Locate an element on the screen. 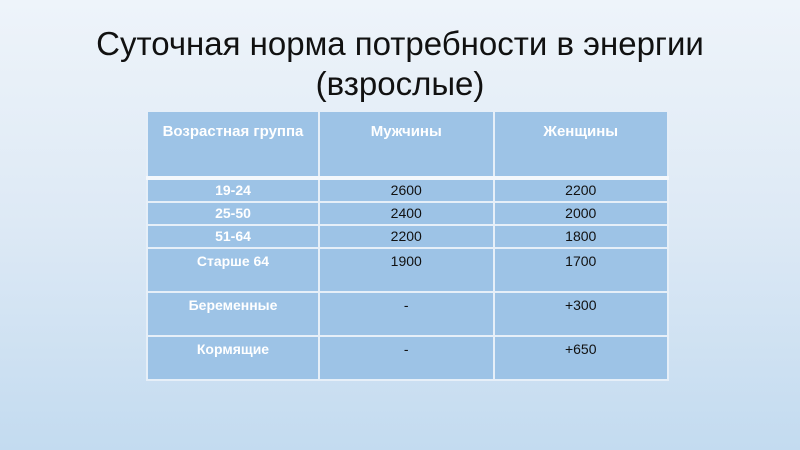 Image resolution: width=800 pixels, height=450 pixels. cell-age-group: Кормящие is located at coordinates (233, 358).